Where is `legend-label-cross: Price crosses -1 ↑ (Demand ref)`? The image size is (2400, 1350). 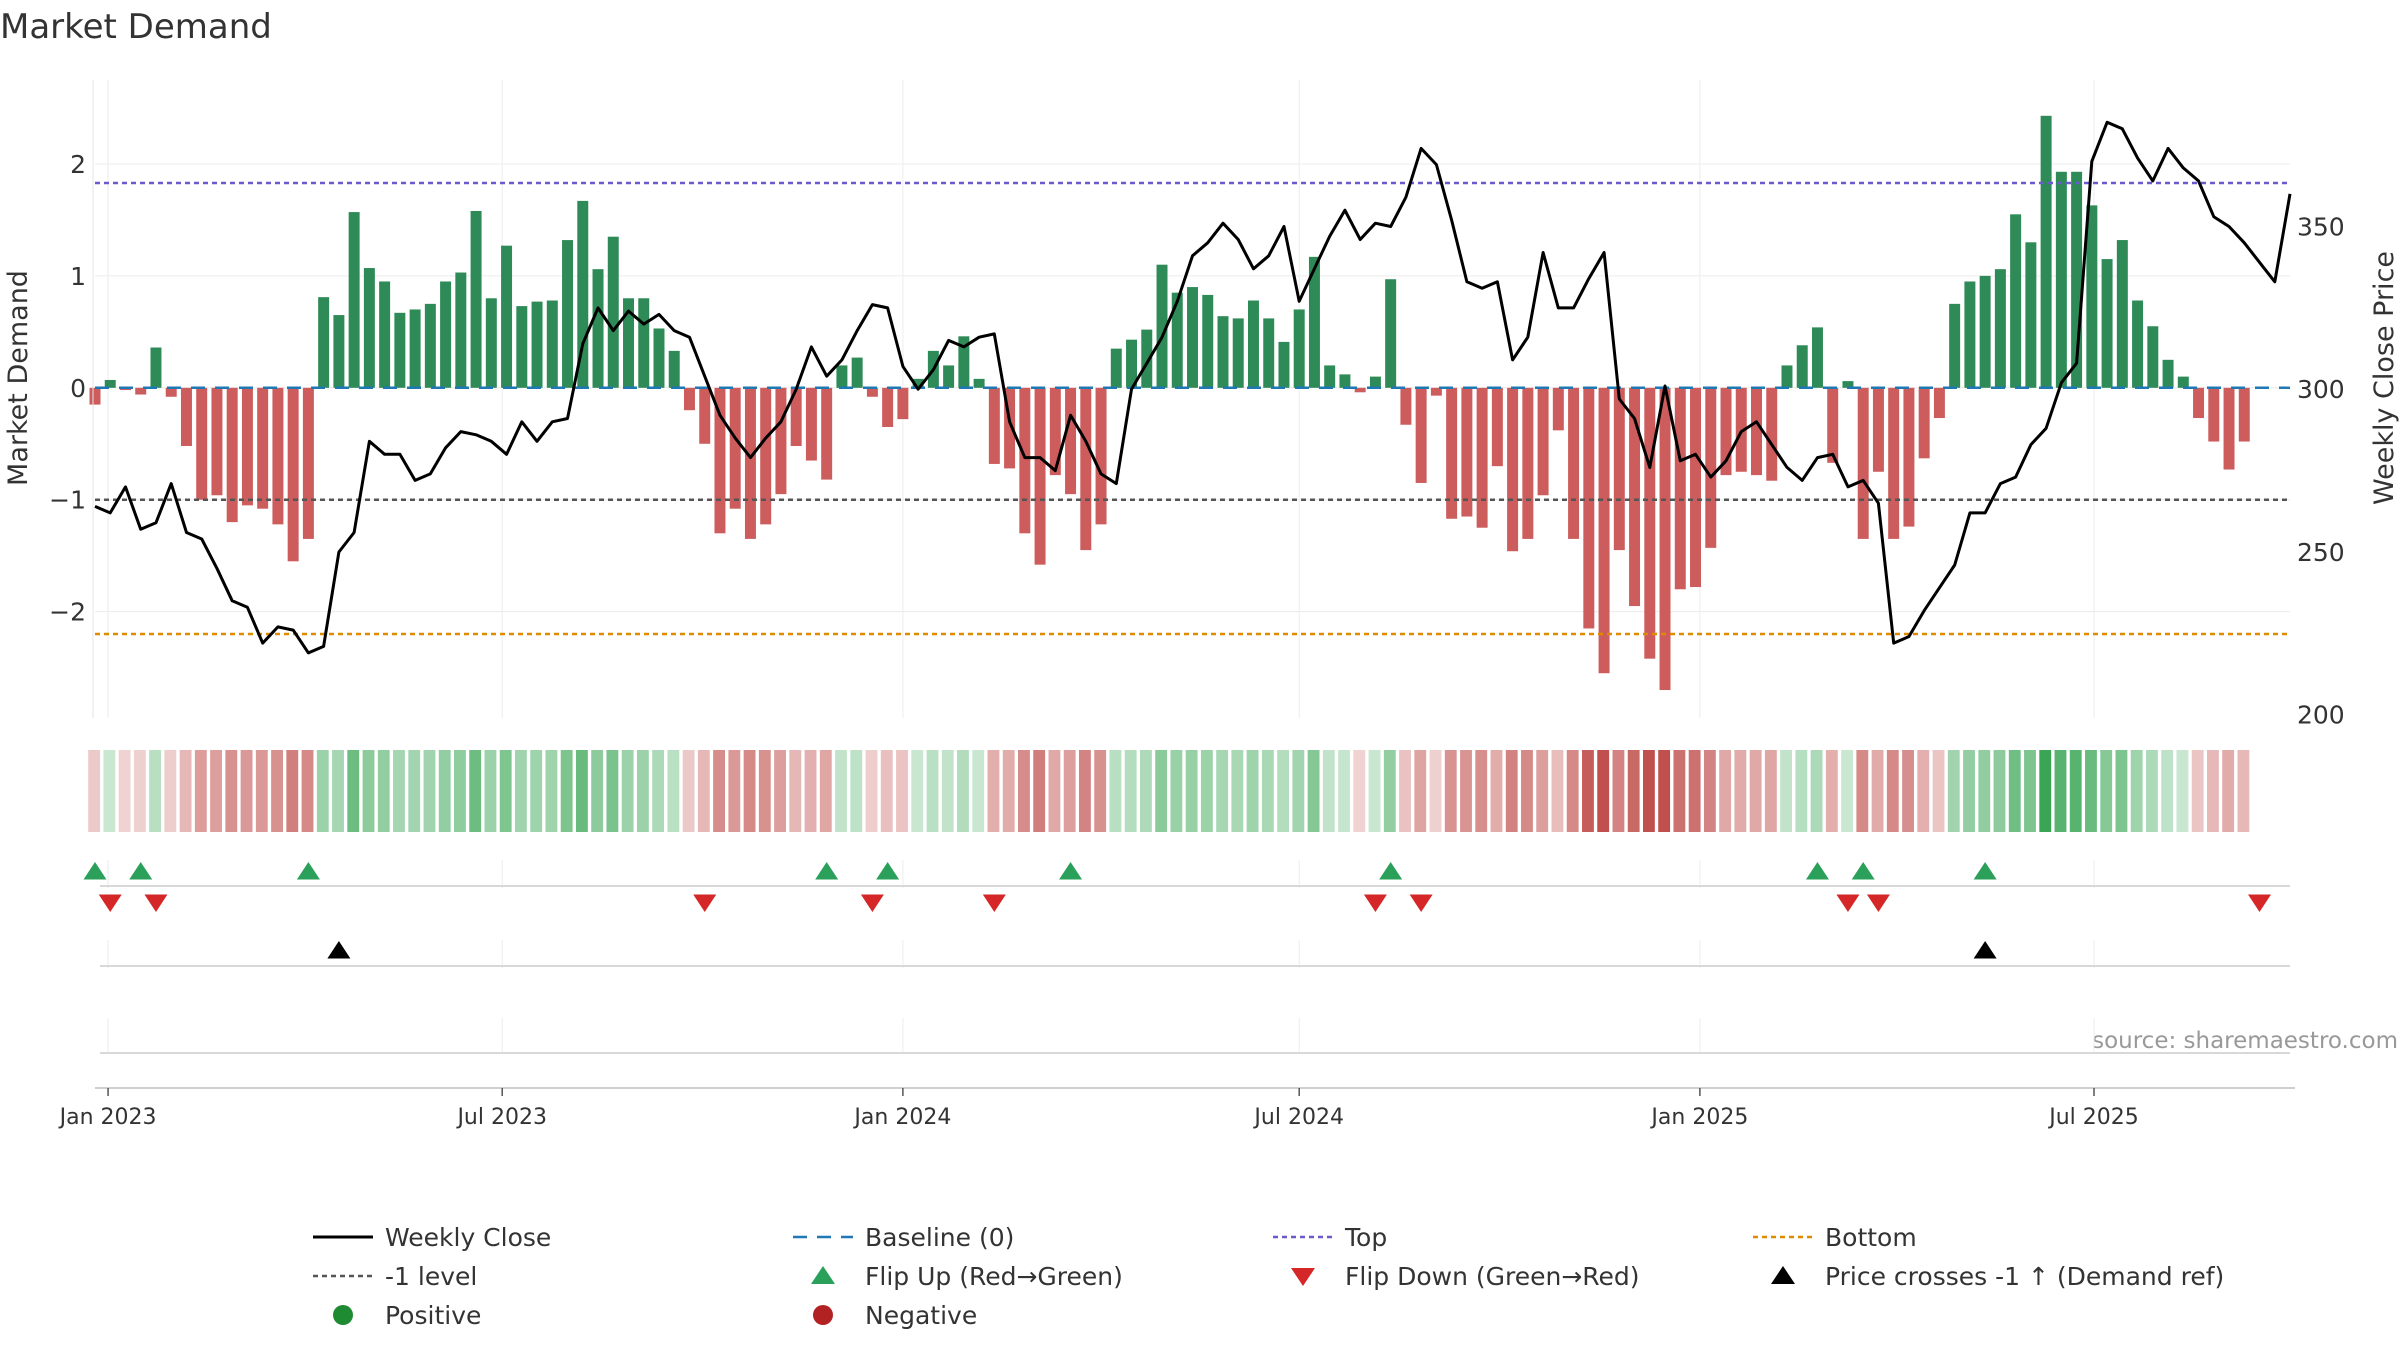 legend-label-cross: Price crosses -1 ↑ (Demand ref) is located at coordinates (2024, 1276).